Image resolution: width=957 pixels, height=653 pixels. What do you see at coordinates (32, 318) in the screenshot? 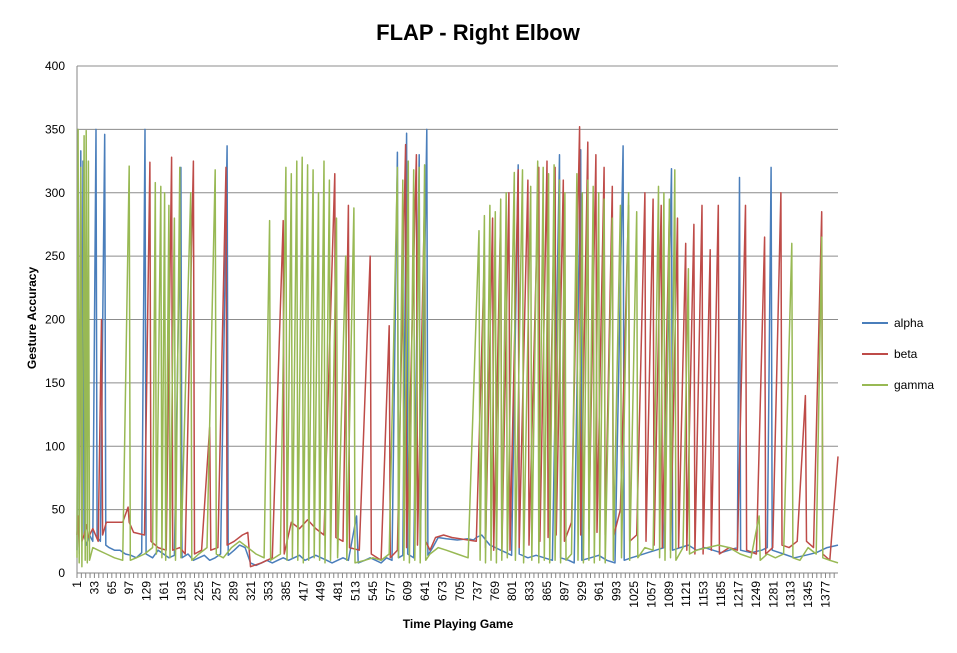
I see `y-axis-title: Gesture Accuracy` at bounding box center [32, 318].